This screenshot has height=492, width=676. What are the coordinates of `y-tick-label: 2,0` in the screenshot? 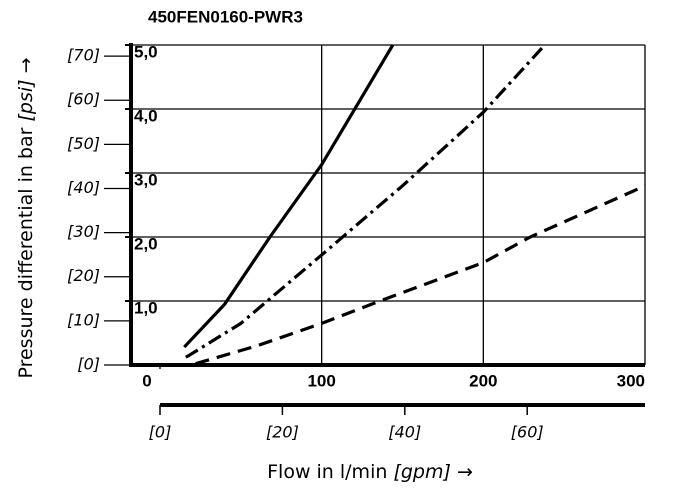 It's located at (146, 243).